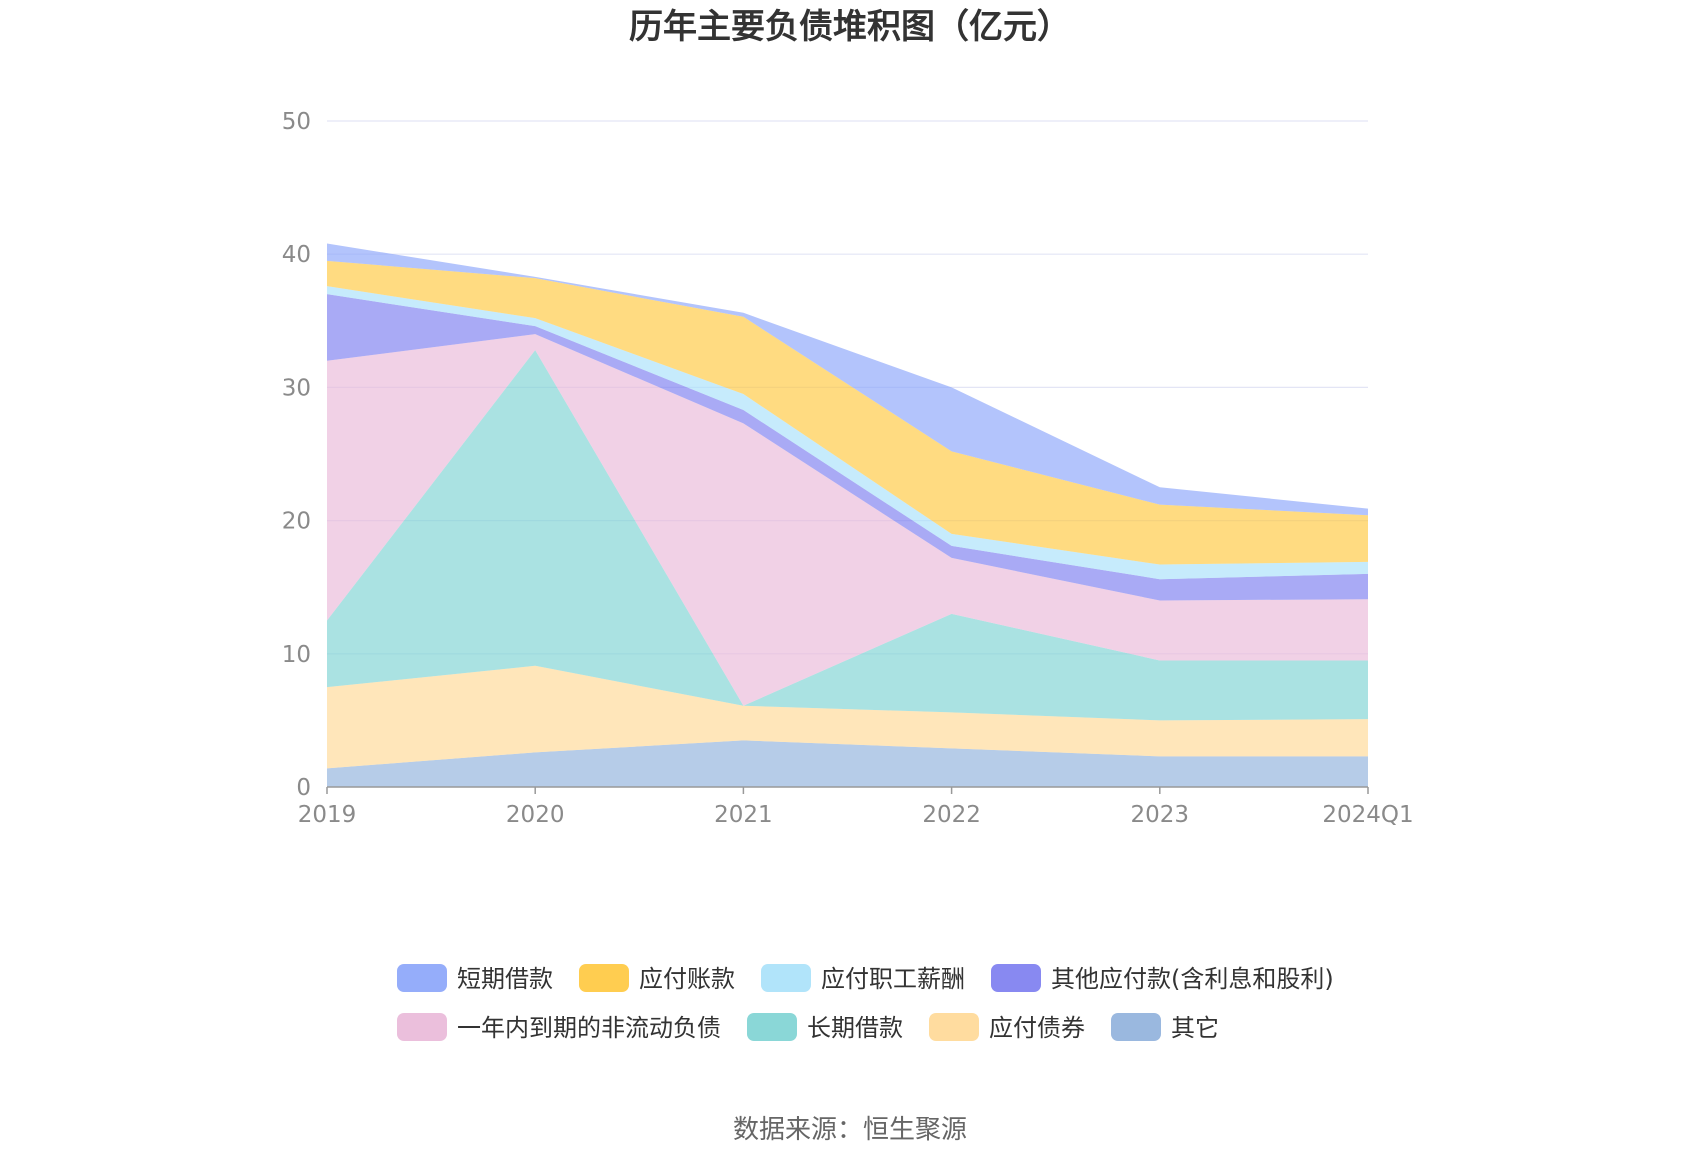  Describe the element at coordinates (855, 1028) in the screenshot. I see `legend-label: 长期借款` at that location.